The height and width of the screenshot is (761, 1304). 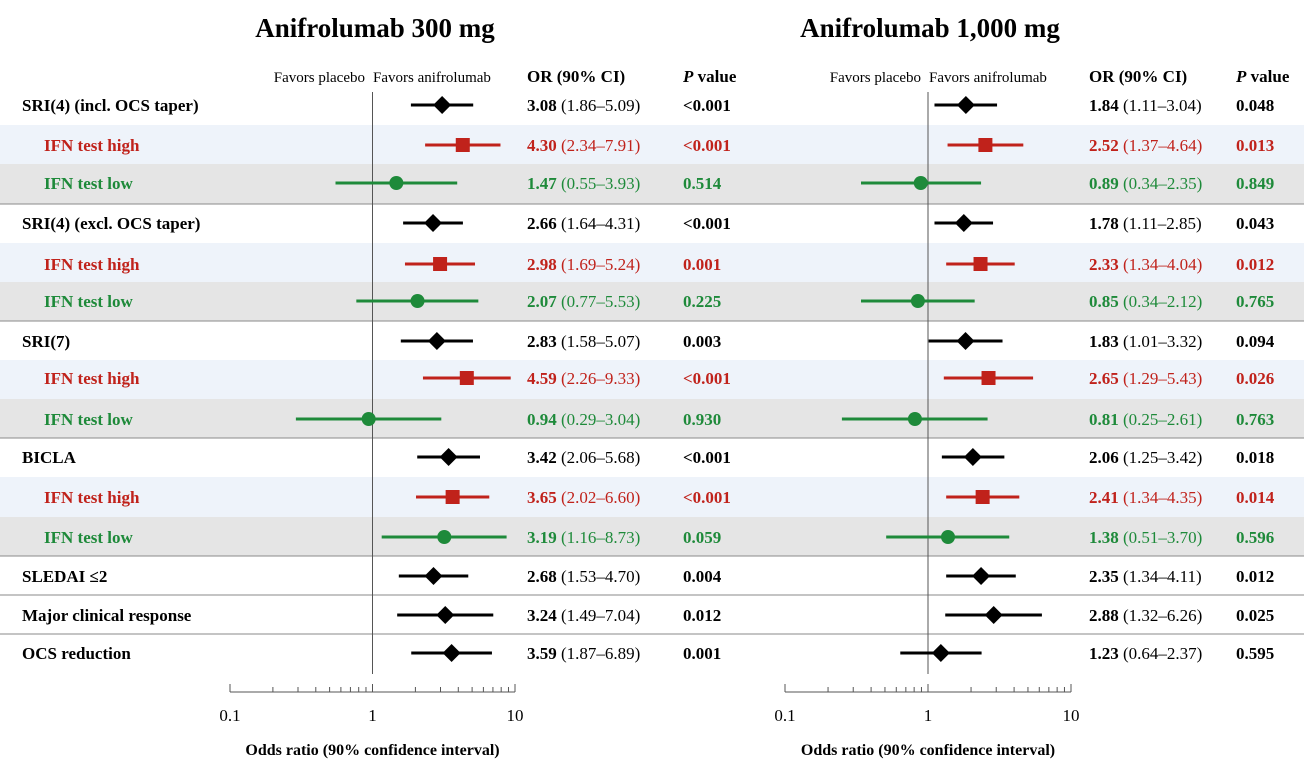 I want to click on row-label-0: SRI(4) (incl. OCS taper), so click(x=110, y=105).